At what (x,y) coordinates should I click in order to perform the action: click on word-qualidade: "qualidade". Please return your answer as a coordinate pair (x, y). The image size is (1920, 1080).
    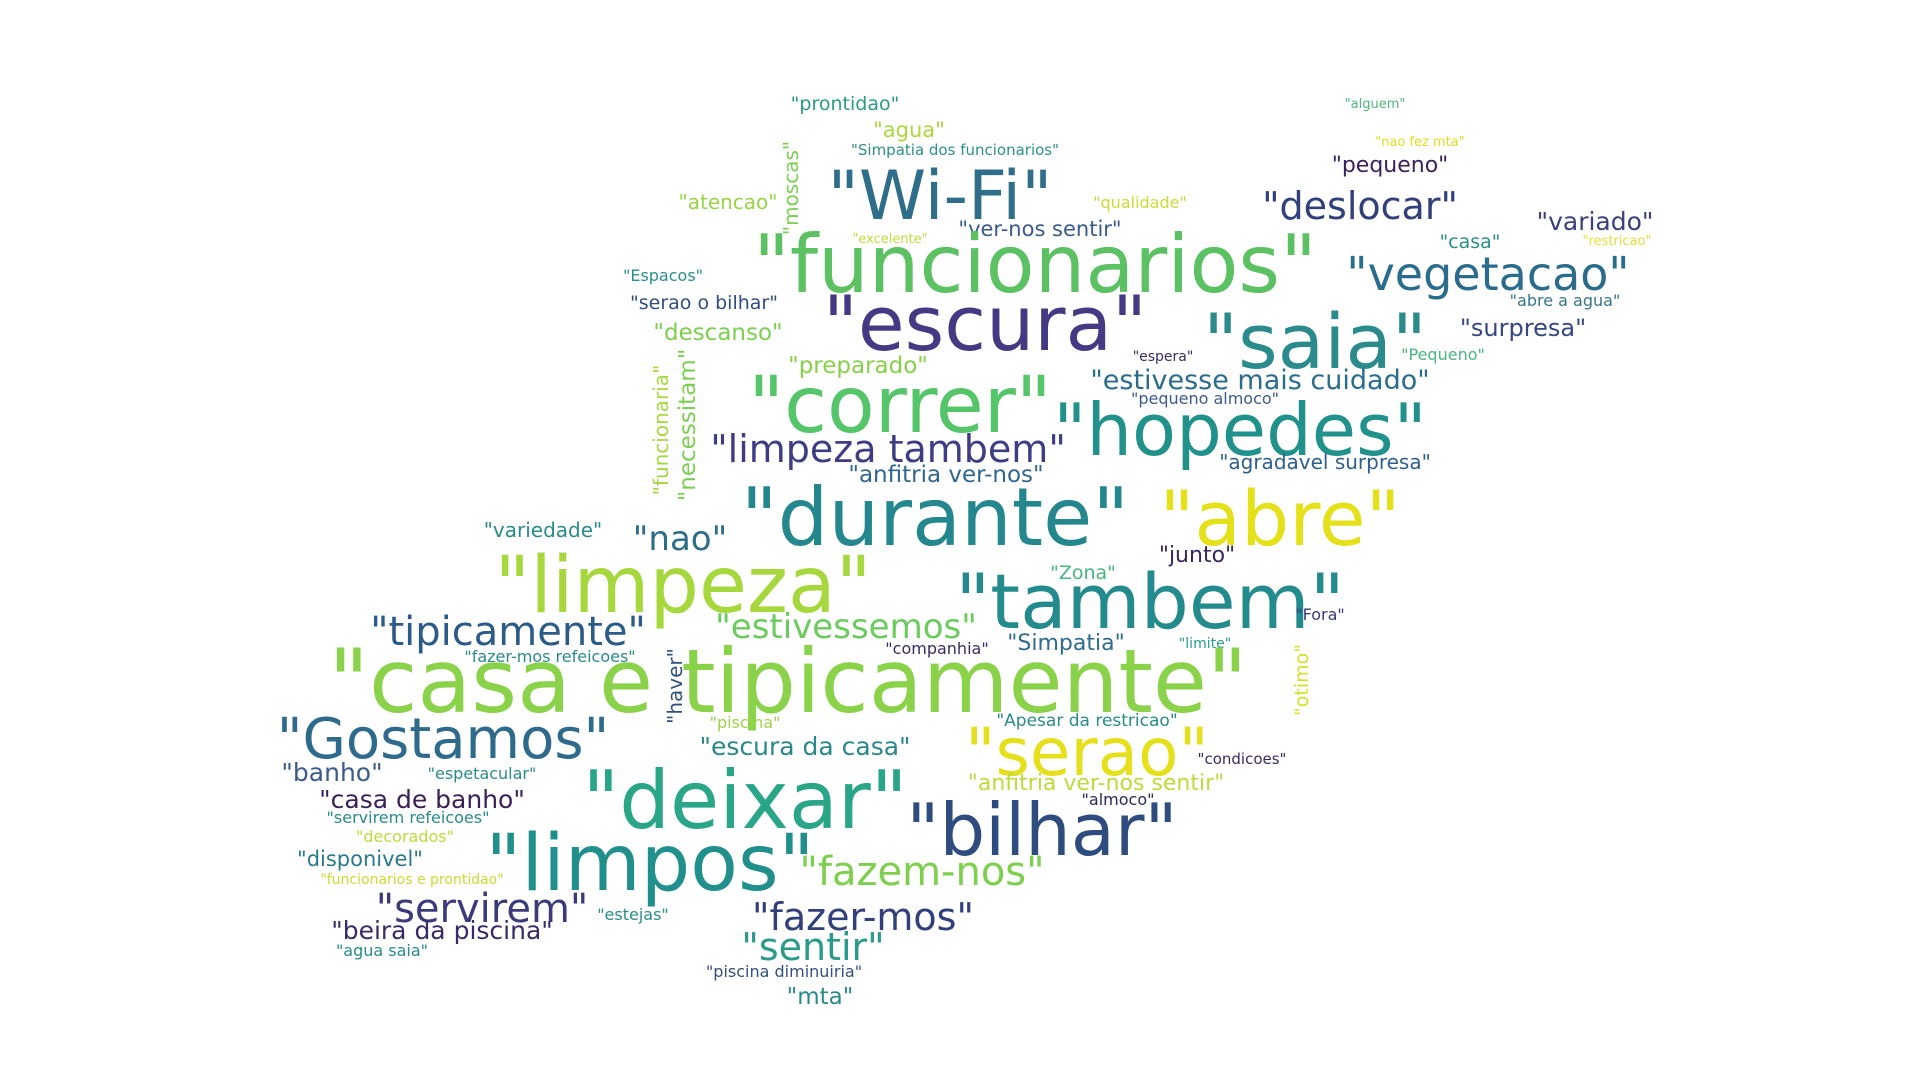
    Looking at the image, I should click on (1140, 202).